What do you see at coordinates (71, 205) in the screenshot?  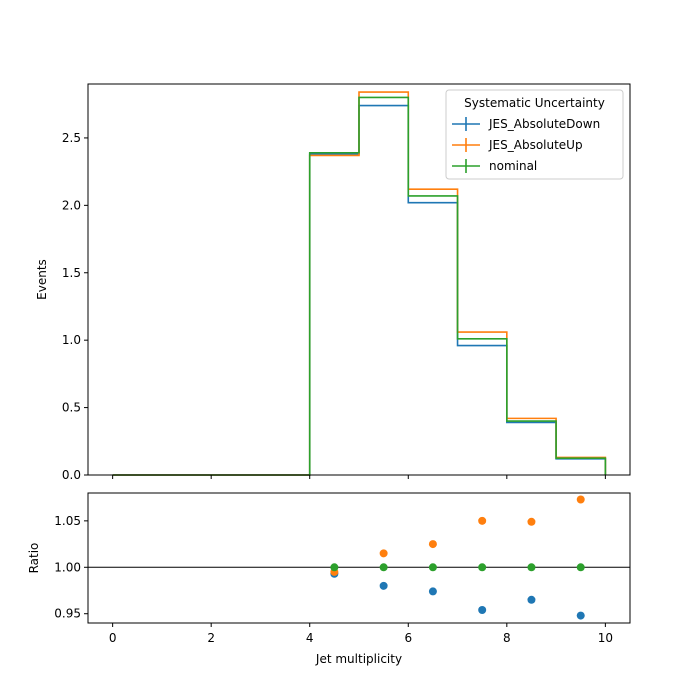 I see `main-y-tick-label: 2.0` at bounding box center [71, 205].